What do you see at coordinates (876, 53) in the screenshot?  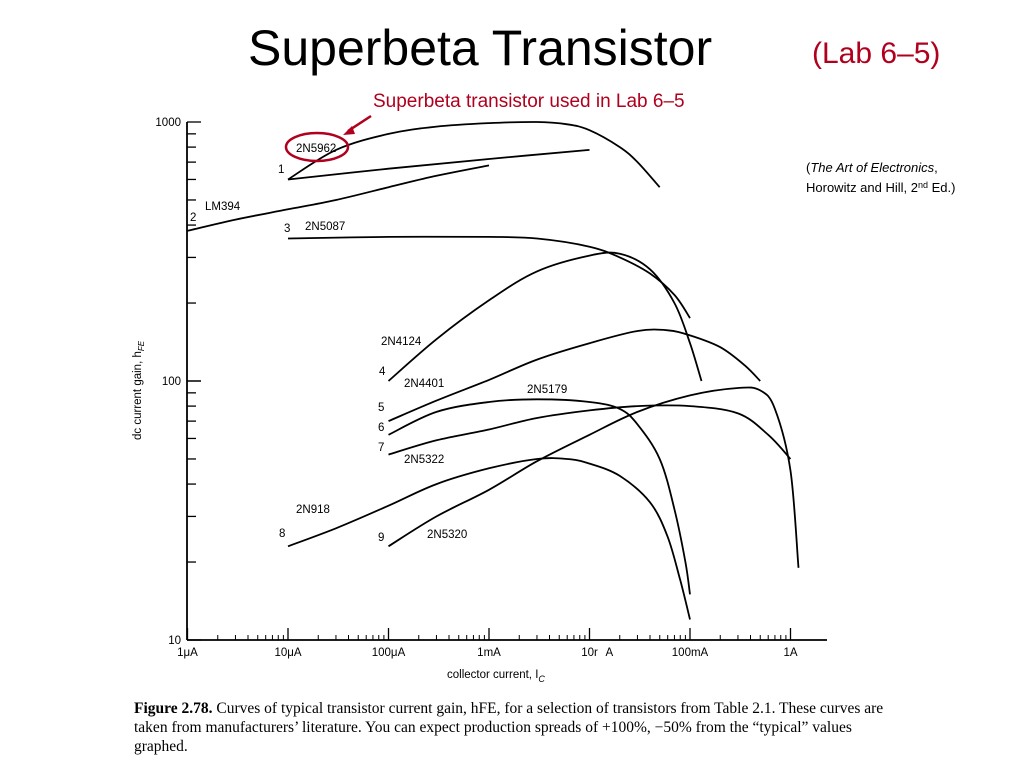 I see `slide-title-lab-reference: (Lab 6–5)` at bounding box center [876, 53].